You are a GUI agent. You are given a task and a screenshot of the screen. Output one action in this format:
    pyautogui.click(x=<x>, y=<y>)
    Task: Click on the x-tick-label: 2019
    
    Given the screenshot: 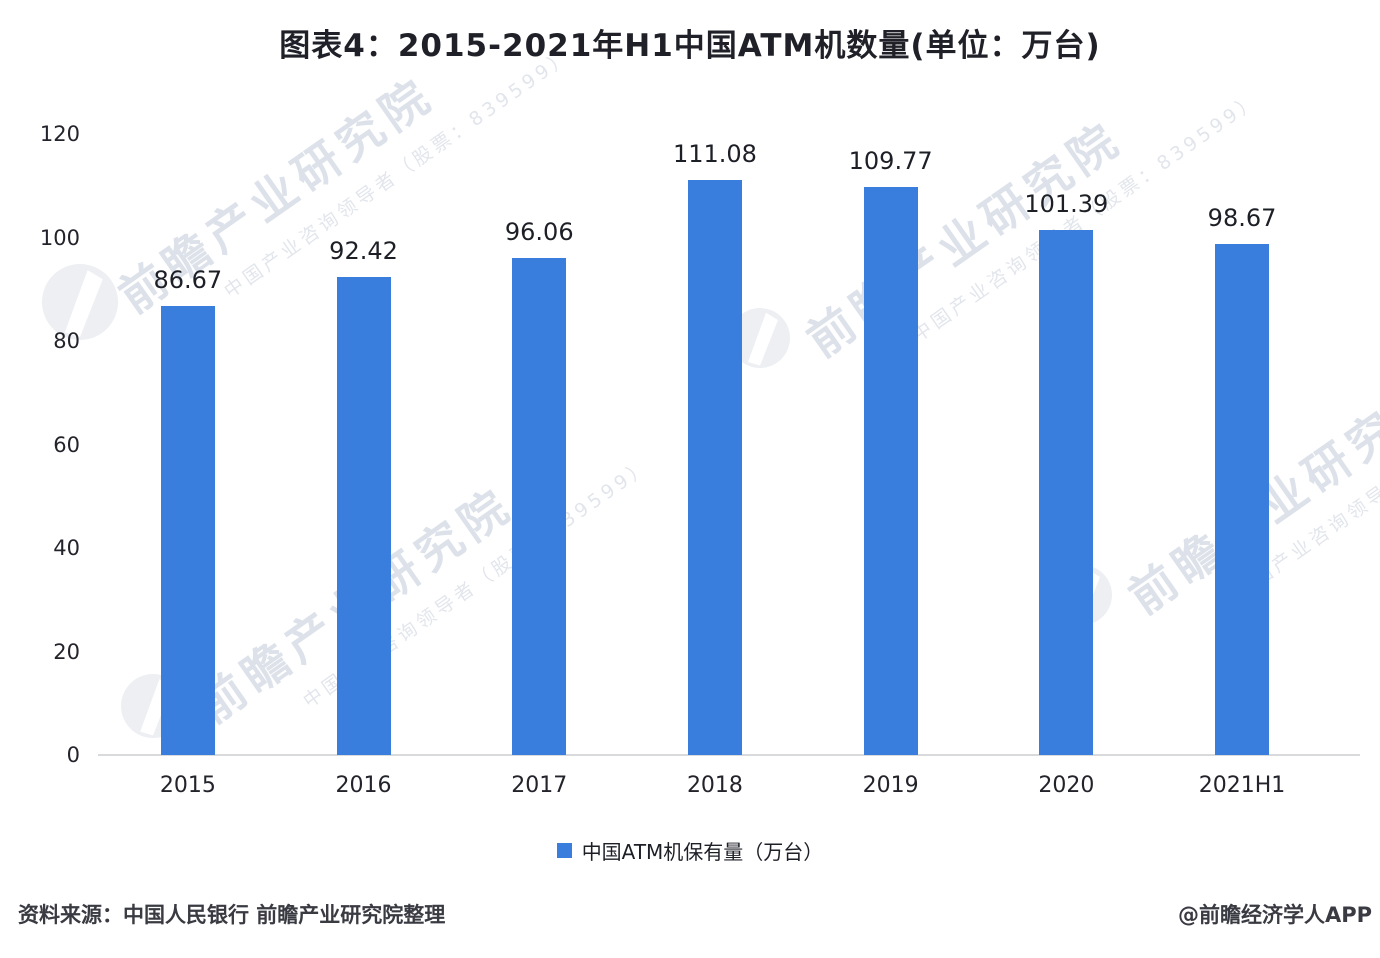 What is the action you would take?
    pyautogui.click(x=890, y=785)
    